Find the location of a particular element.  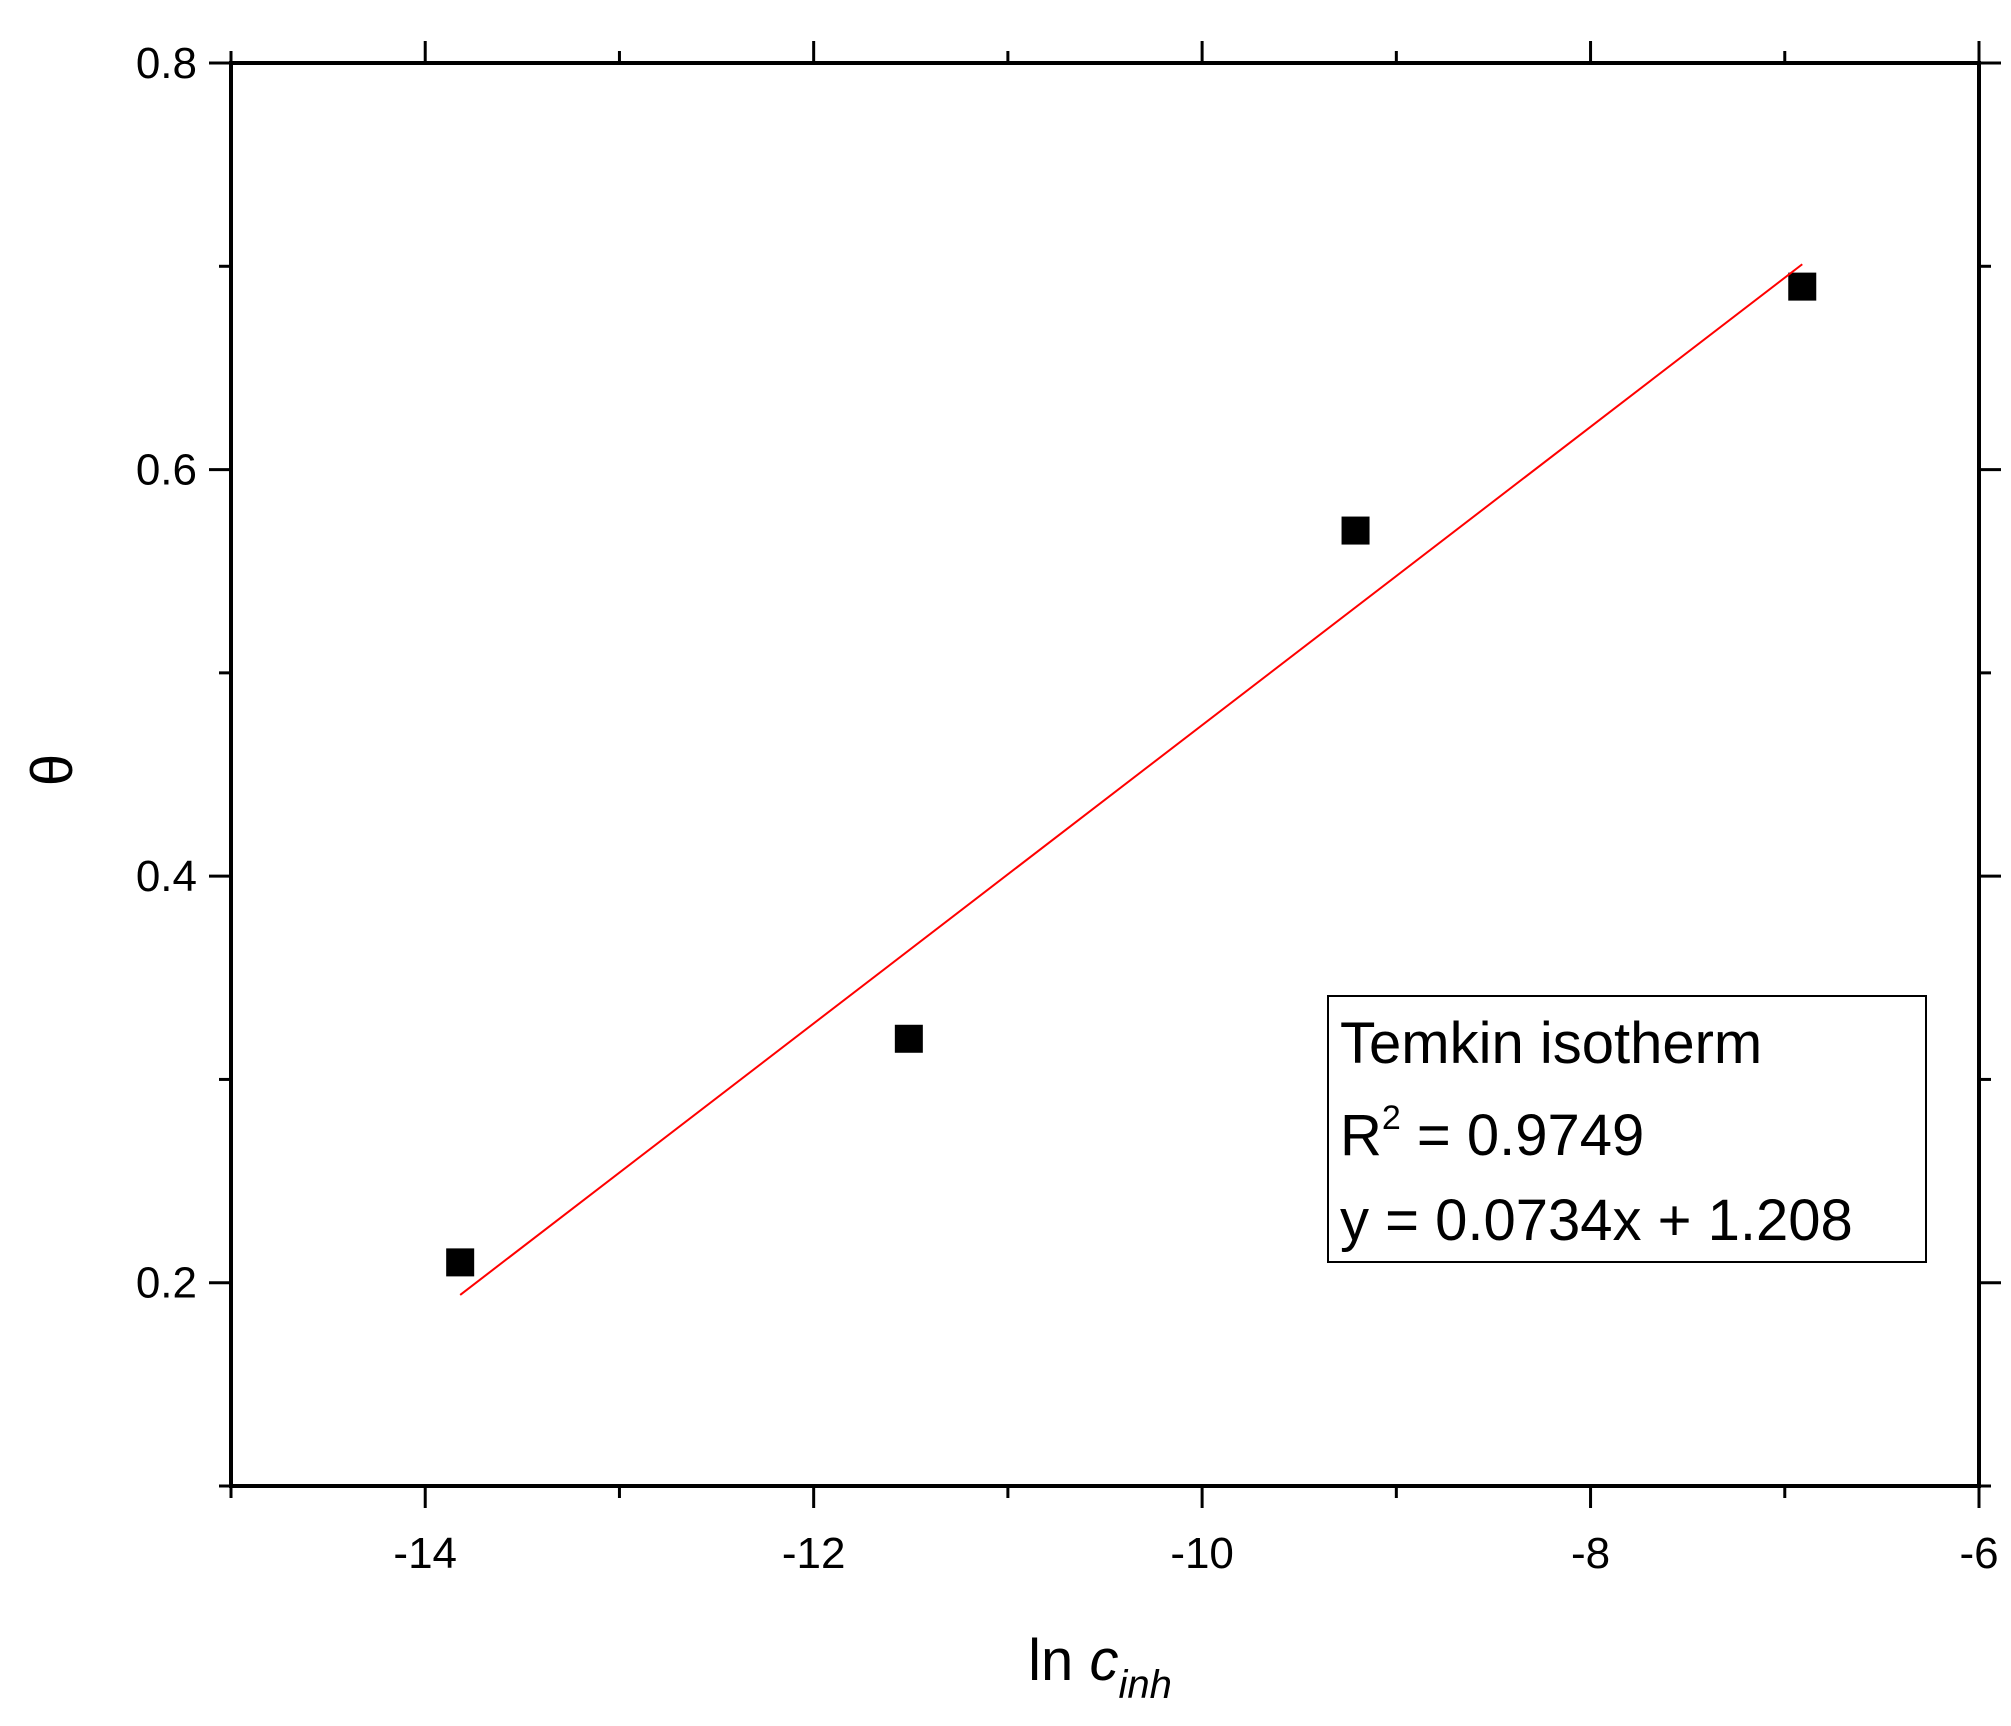

x-axis-title: ln cinh is located at coordinates (1100, 1667).